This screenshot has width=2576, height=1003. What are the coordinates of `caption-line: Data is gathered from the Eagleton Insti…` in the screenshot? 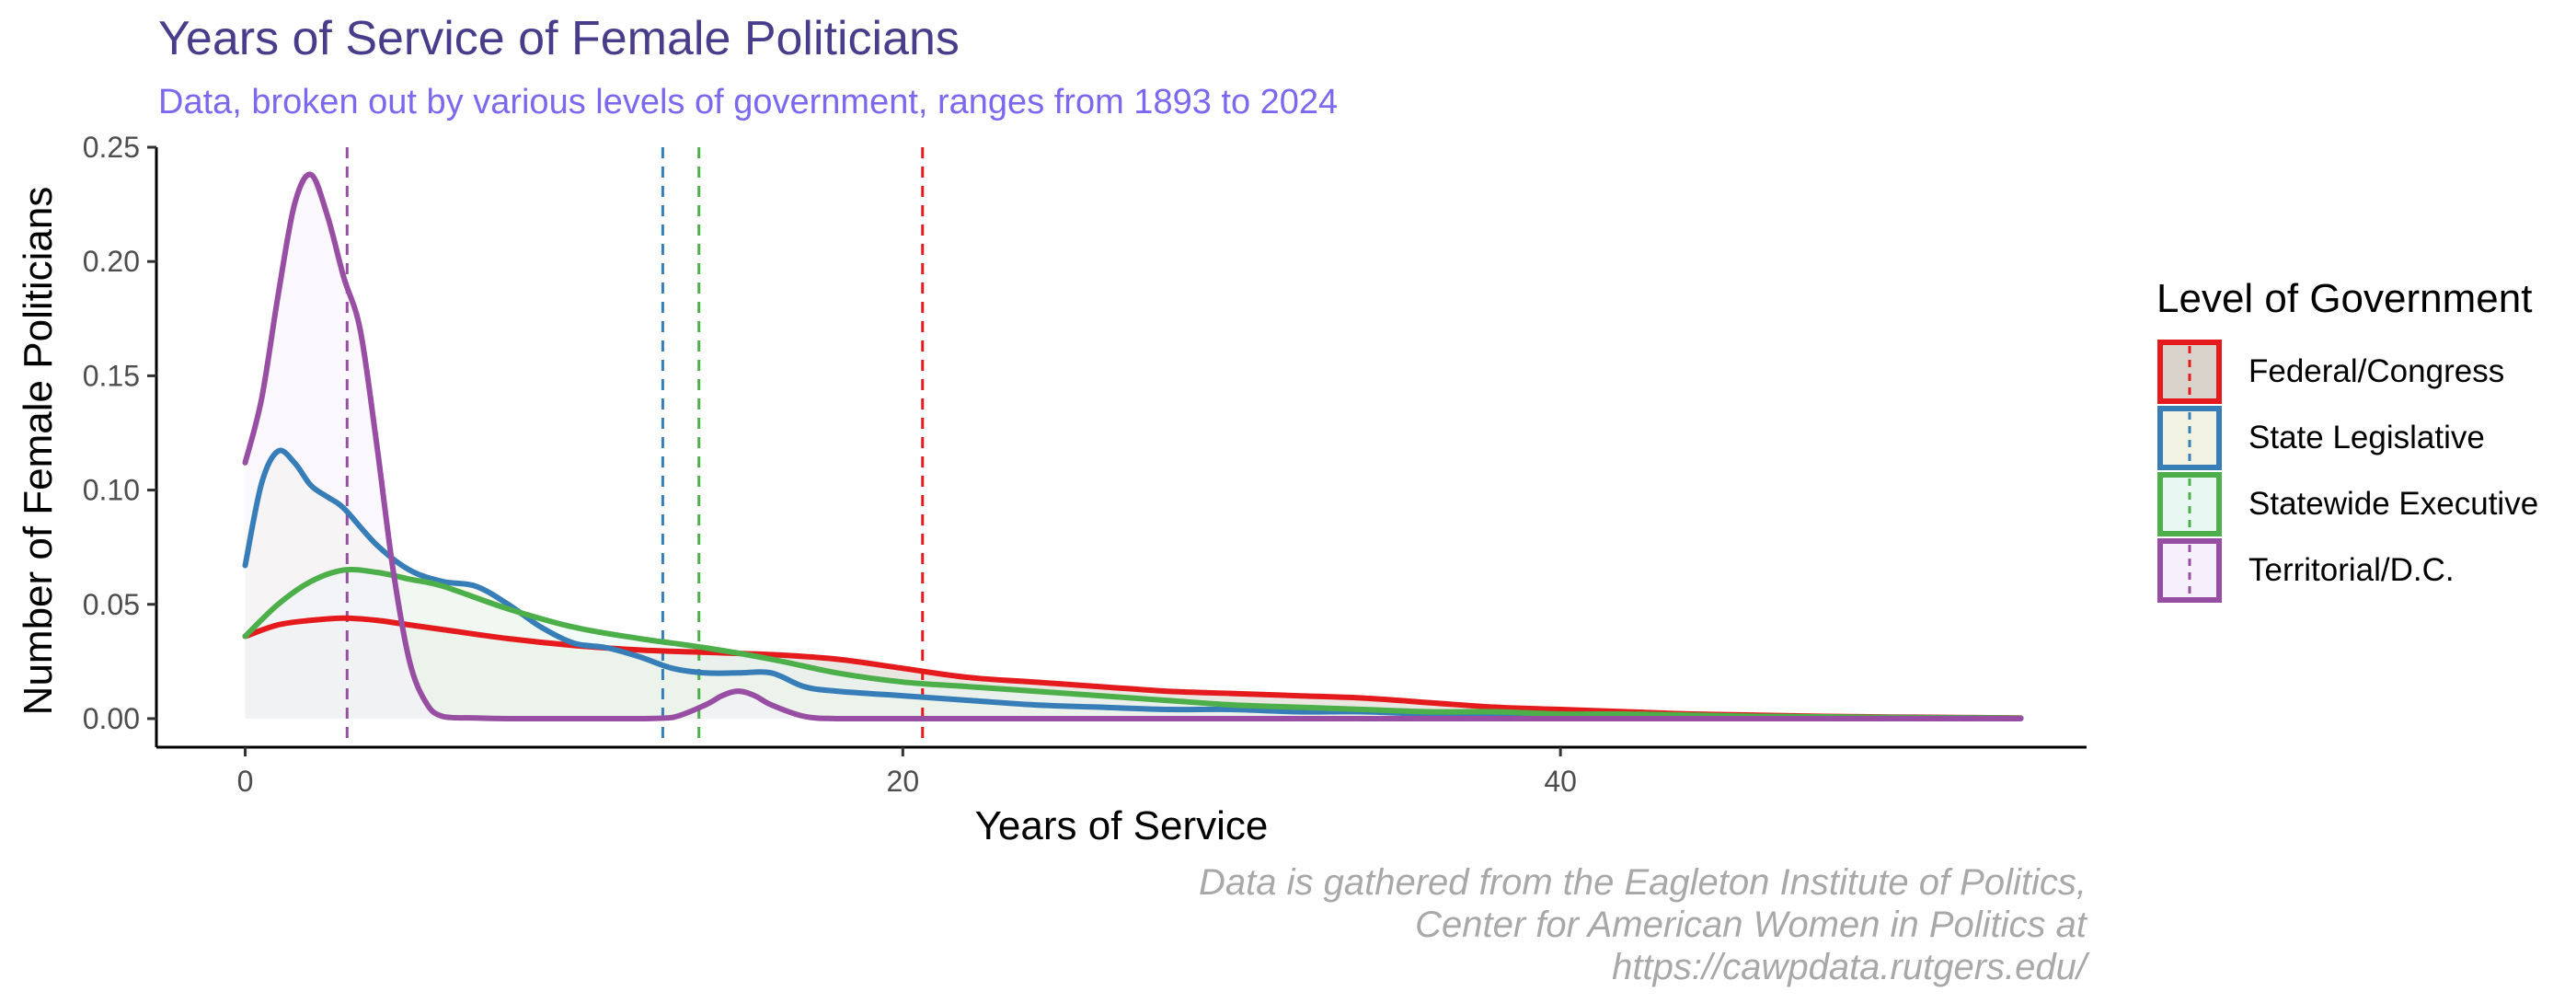 It's located at (1643, 882).